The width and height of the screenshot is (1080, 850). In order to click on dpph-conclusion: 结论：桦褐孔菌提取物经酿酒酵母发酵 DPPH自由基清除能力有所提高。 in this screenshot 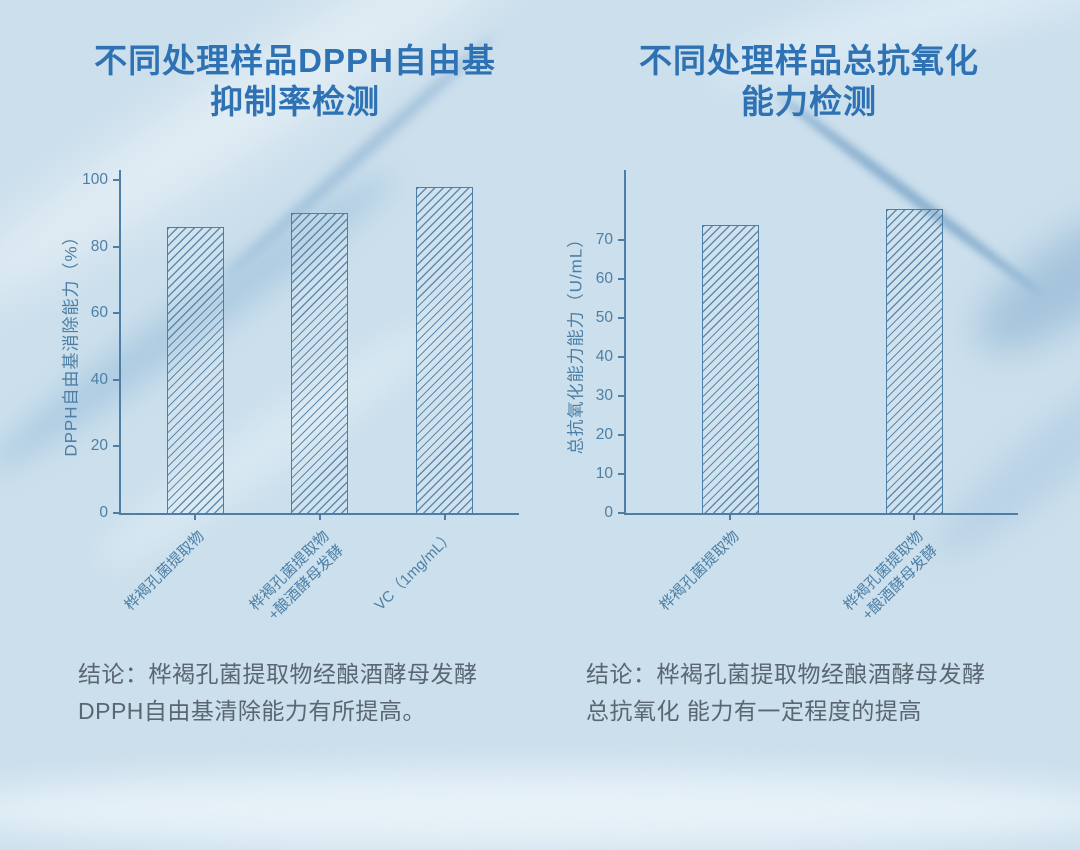, I will do `click(278, 693)`.